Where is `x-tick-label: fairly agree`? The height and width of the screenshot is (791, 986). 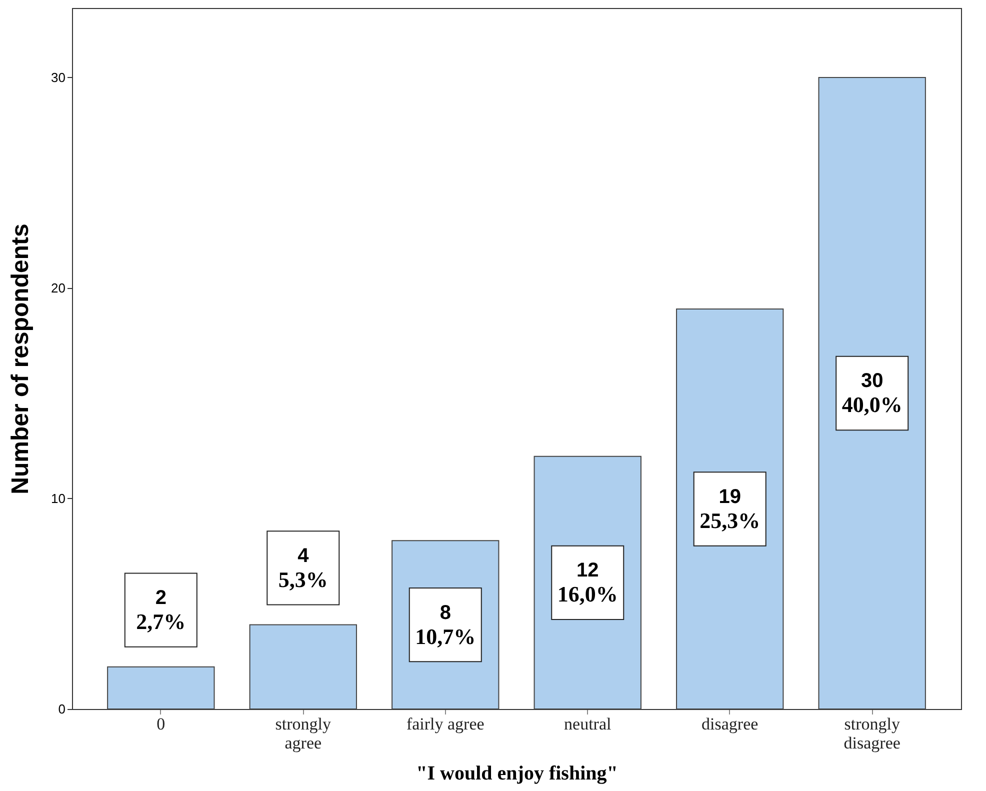 x-tick-label: fairly agree is located at coordinates (445, 724).